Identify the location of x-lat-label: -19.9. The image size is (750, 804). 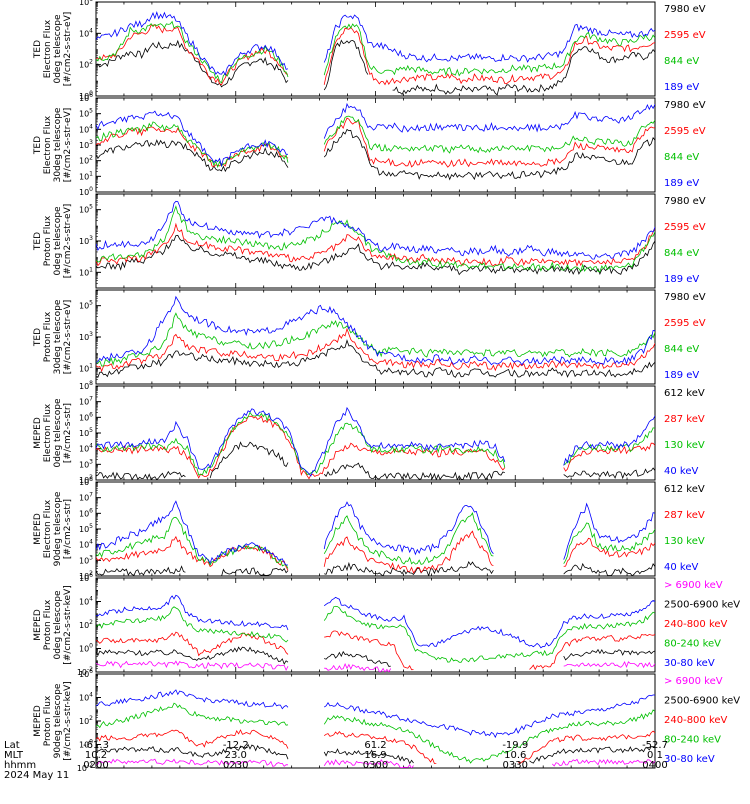
(515, 745).